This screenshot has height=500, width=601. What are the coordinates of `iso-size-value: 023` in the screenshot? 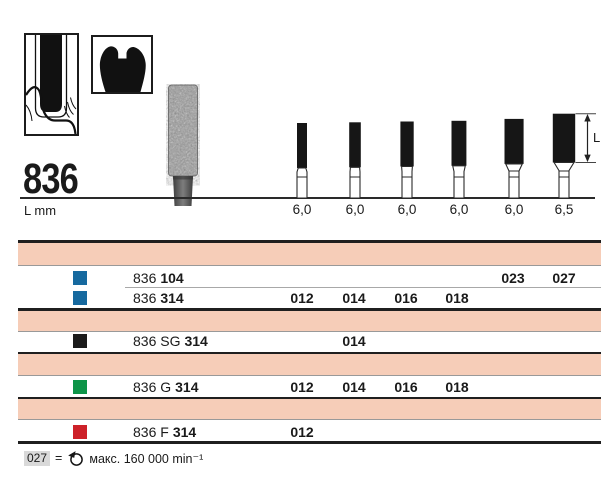 It's located at (513, 278).